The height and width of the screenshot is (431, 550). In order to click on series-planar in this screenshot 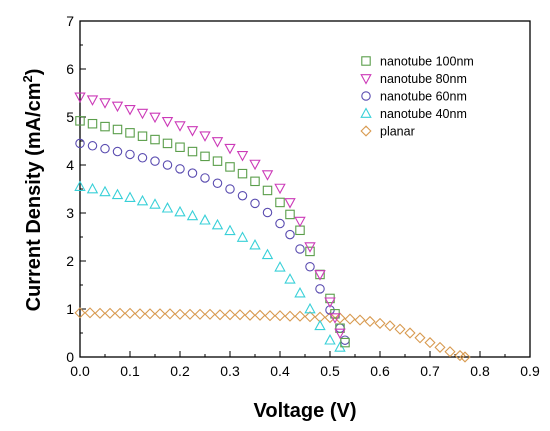, I will do `click(272, 335)`.